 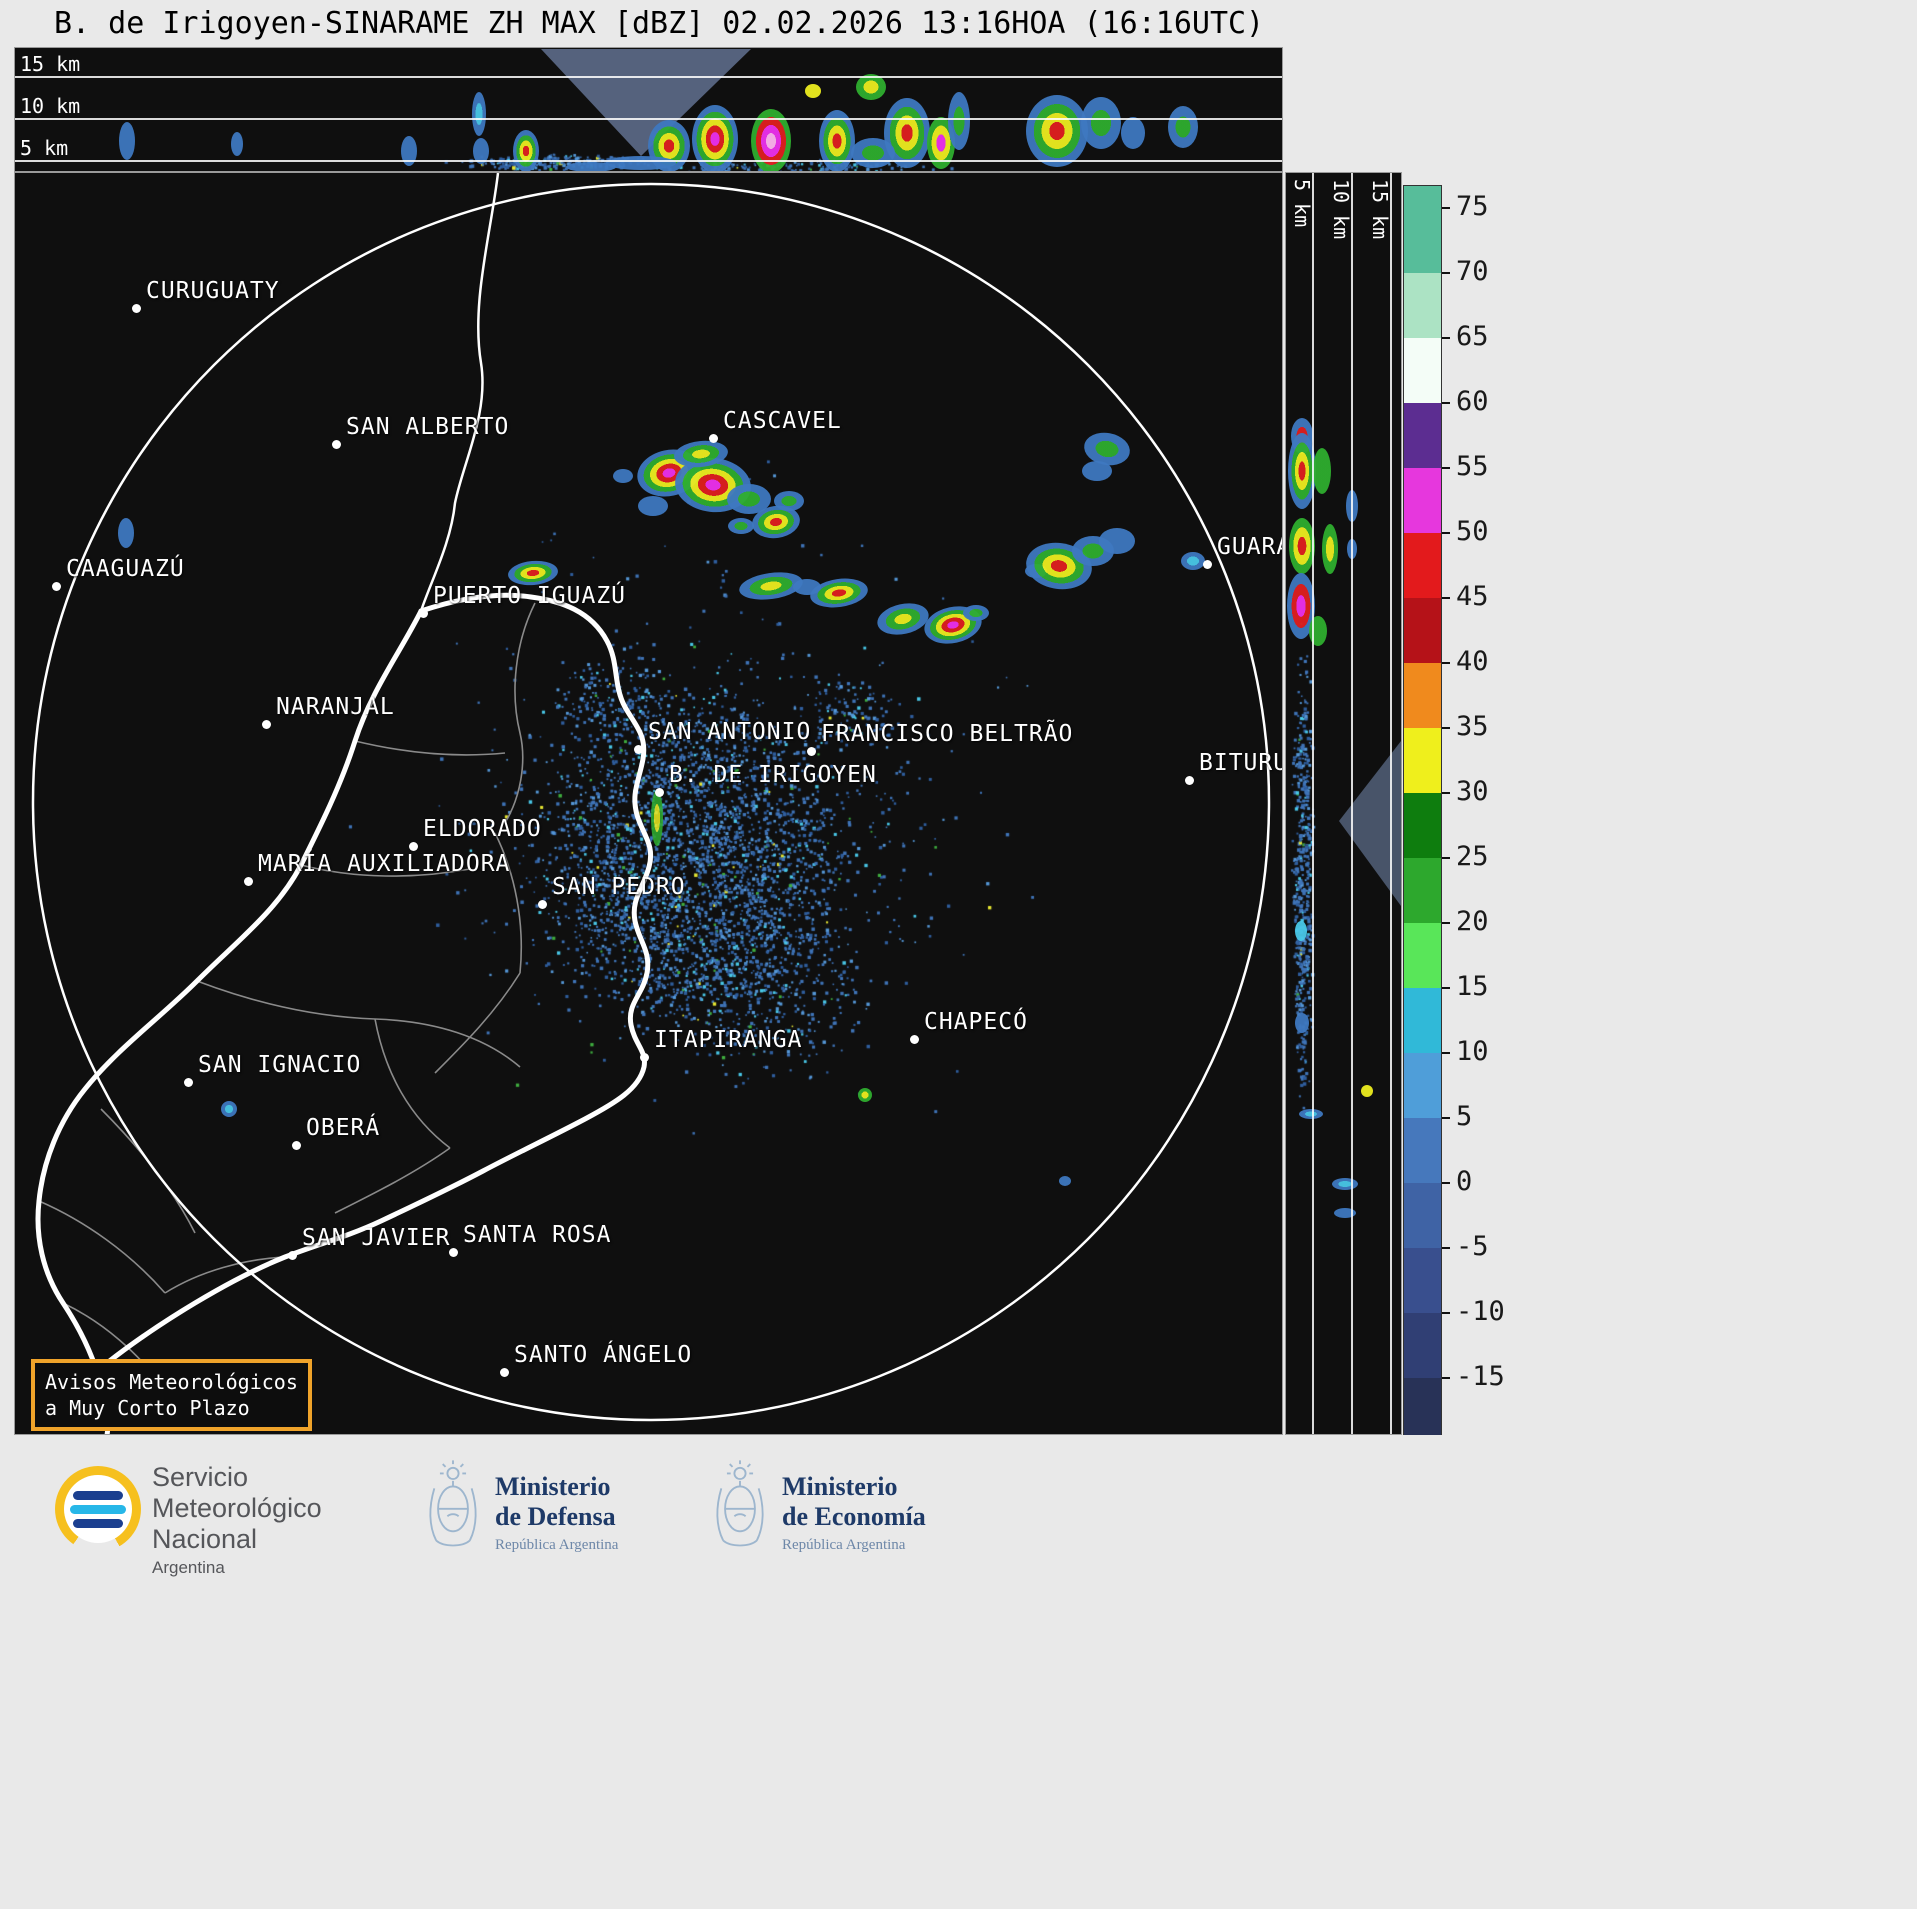 What do you see at coordinates (1480, 1311) in the screenshot?
I see `colorbar-tick-label: -10` at bounding box center [1480, 1311].